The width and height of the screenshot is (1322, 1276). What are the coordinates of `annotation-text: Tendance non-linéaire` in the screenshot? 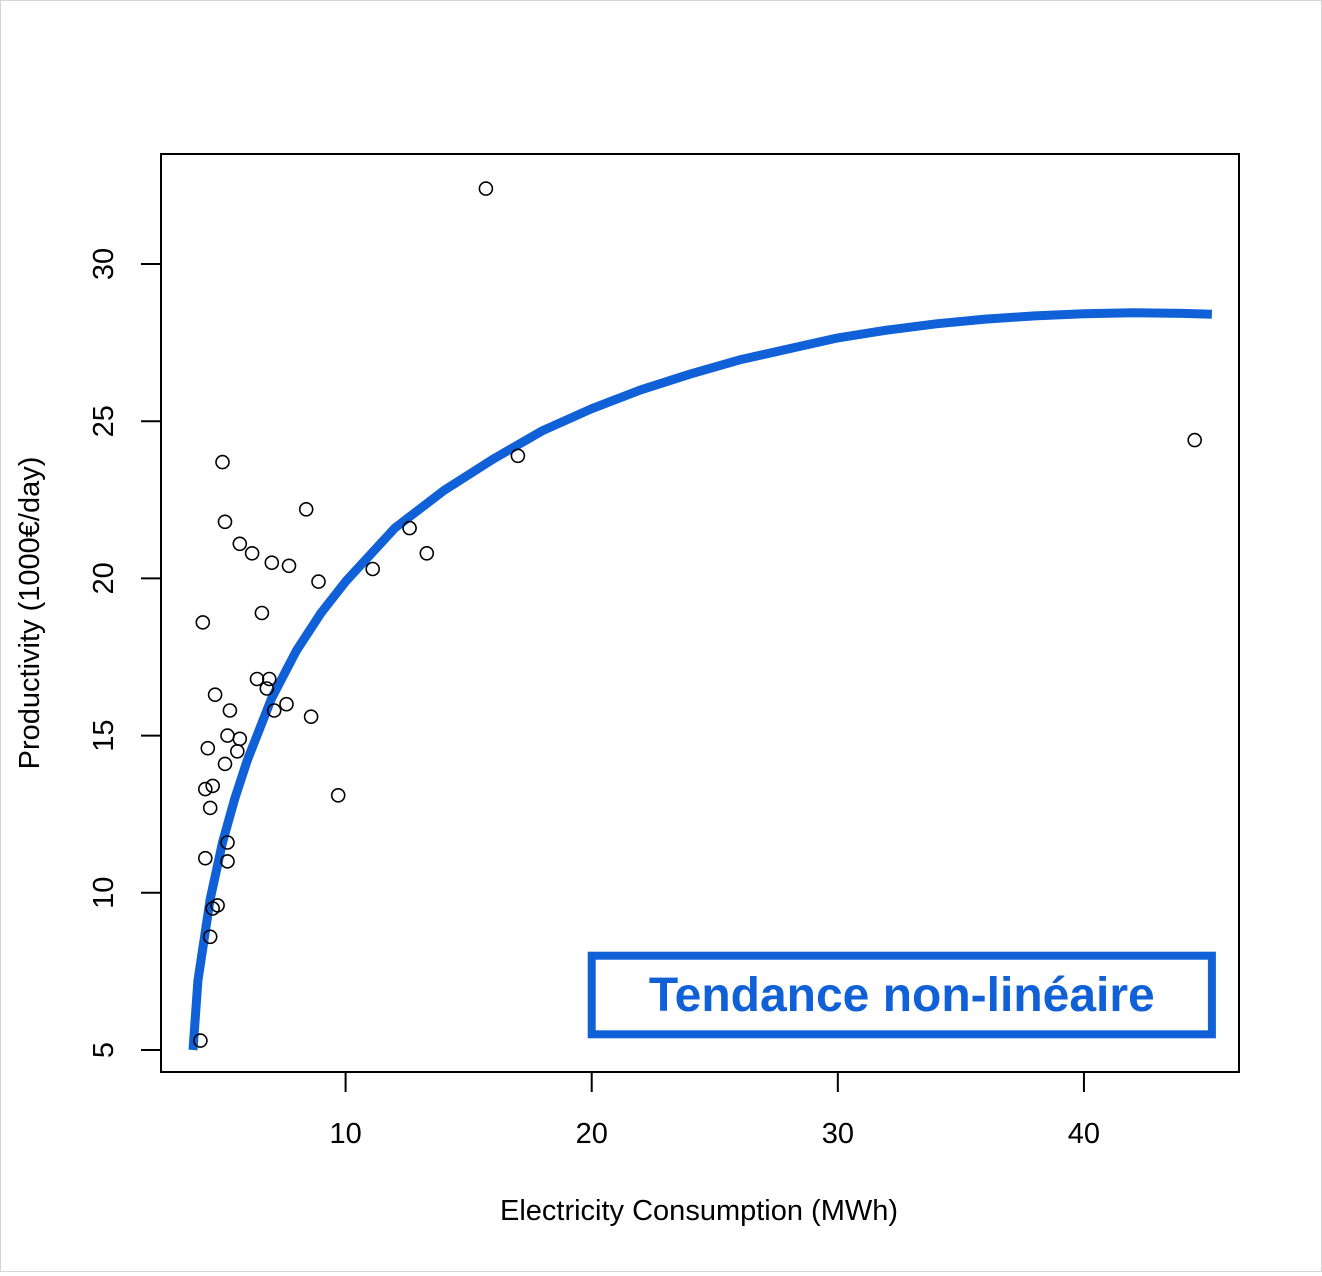 It's located at (902, 995).